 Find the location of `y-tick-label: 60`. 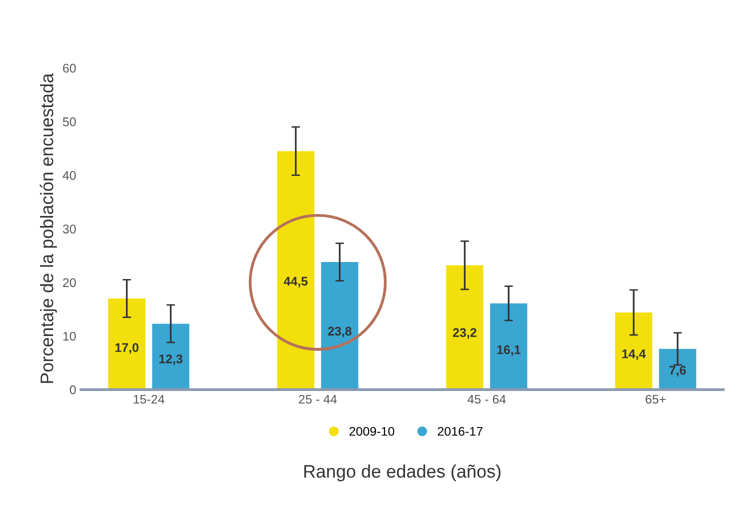

y-tick-label: 60 is located at coordinates (69, 68).